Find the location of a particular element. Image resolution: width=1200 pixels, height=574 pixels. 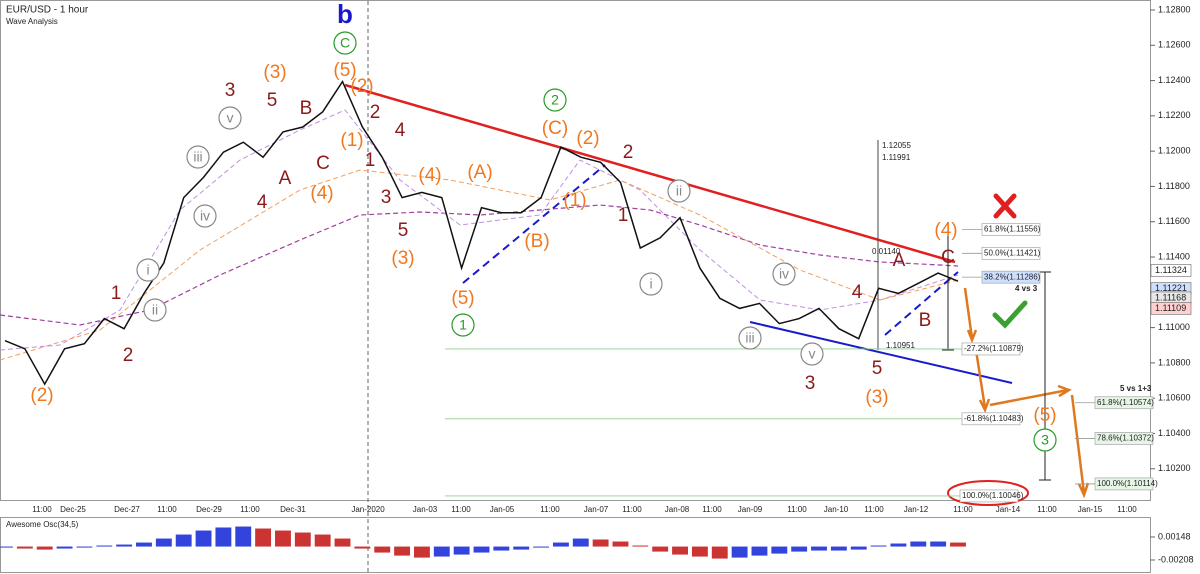

wave-label: b is located at coordinates (345, 14).